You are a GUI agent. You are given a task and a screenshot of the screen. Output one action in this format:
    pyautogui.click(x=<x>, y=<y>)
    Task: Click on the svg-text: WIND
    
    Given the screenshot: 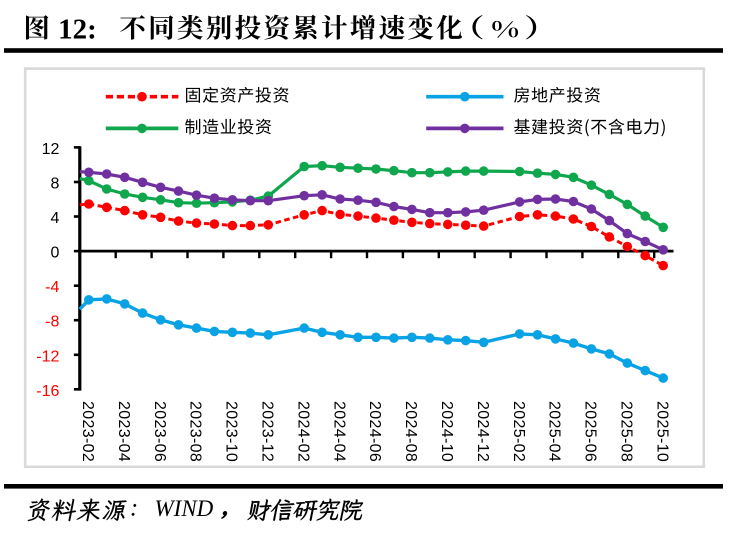 What is the action you would take?
    pyautogui.click(x=184, y=508)
    